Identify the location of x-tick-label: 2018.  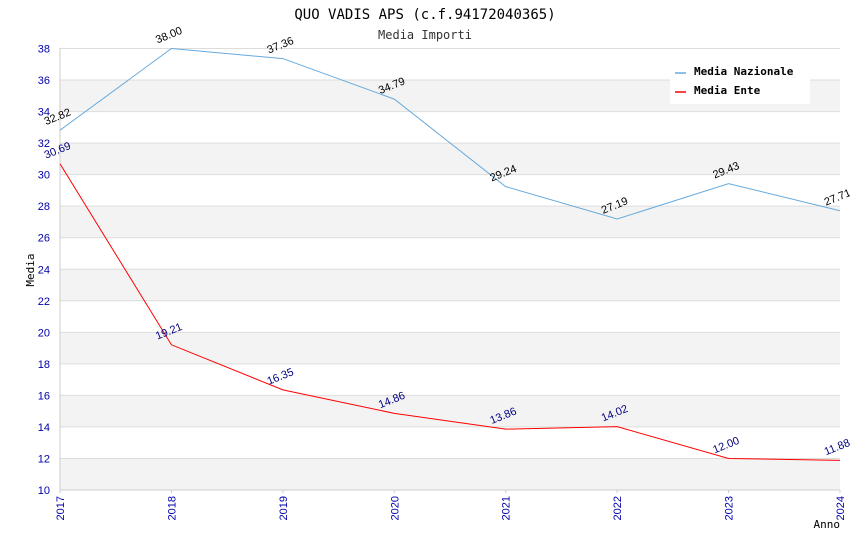
(172, 508).